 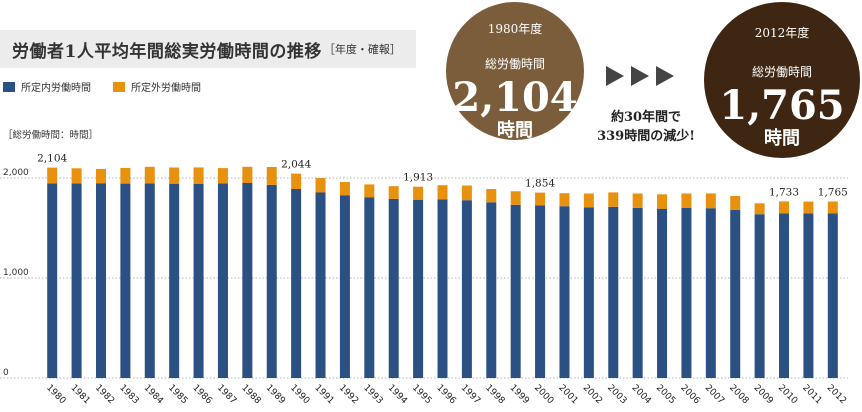 What do you see at coordinates (782, 138) in the screenshot?
I see `callout-2012-unit: 時間` at bounding box center [782, 138].